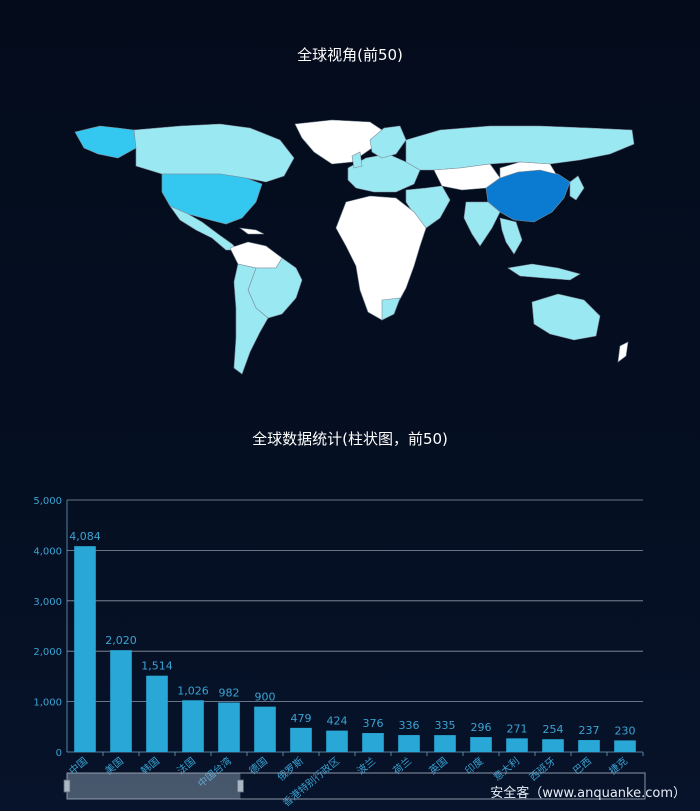 The width and height of the screenshot is (700, 811). Describe the element at coordinates (214, 153) in the screenshot. I see `map-region-canada` at that location.